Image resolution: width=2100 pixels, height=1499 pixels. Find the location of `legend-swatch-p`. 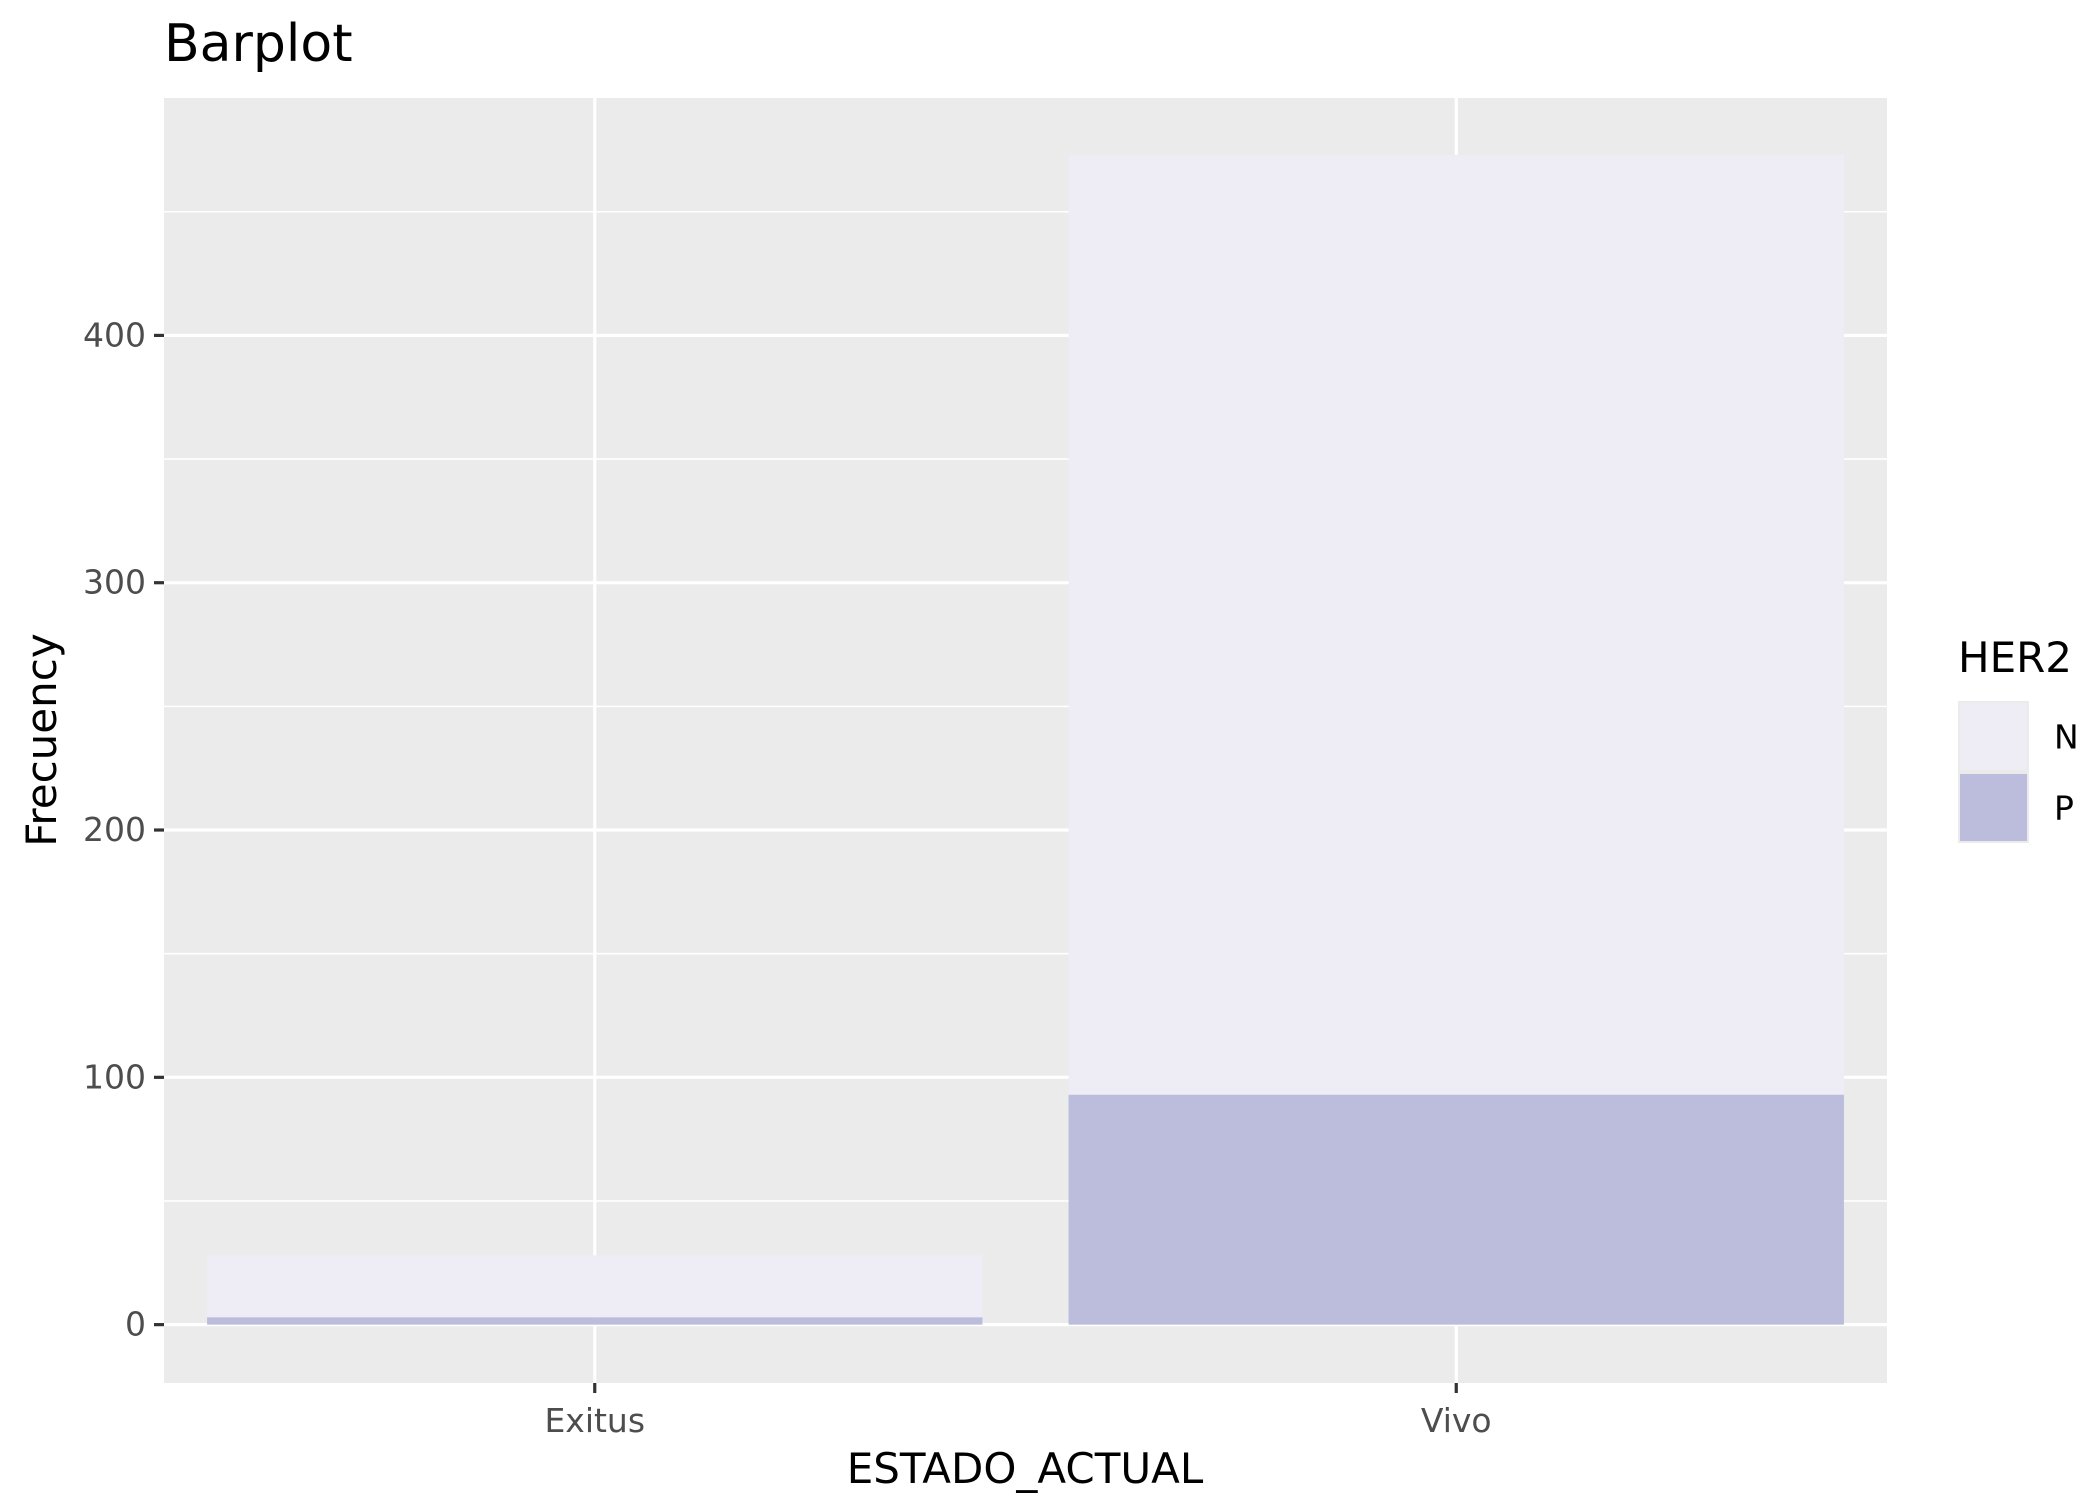

legend-swatch-p is located at coordinates (1993, 807).